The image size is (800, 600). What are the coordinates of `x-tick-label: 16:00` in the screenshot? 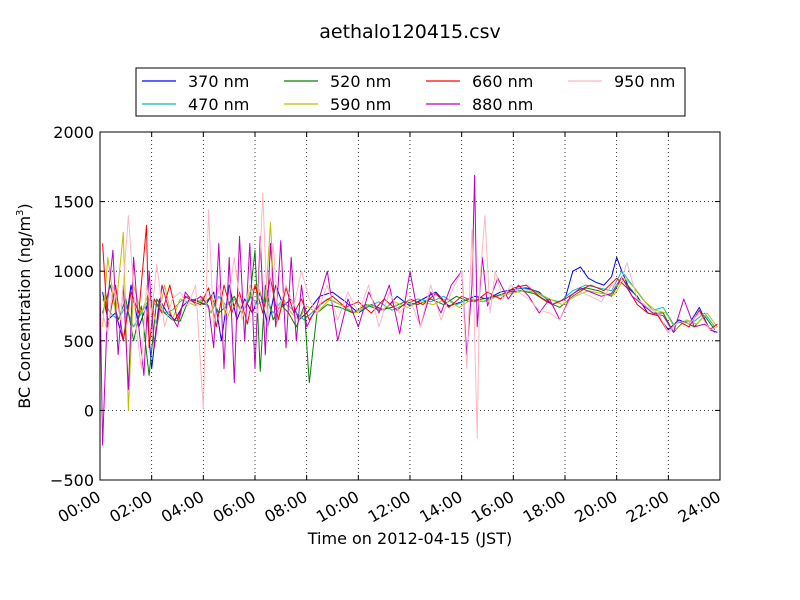 It's located at (492, 507).